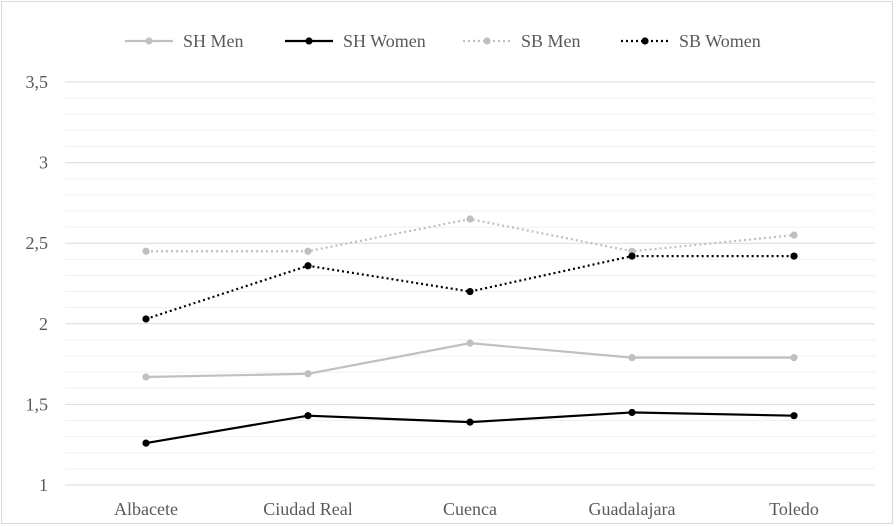  I want to click on legend-label: SH Men, so click(213, 41).